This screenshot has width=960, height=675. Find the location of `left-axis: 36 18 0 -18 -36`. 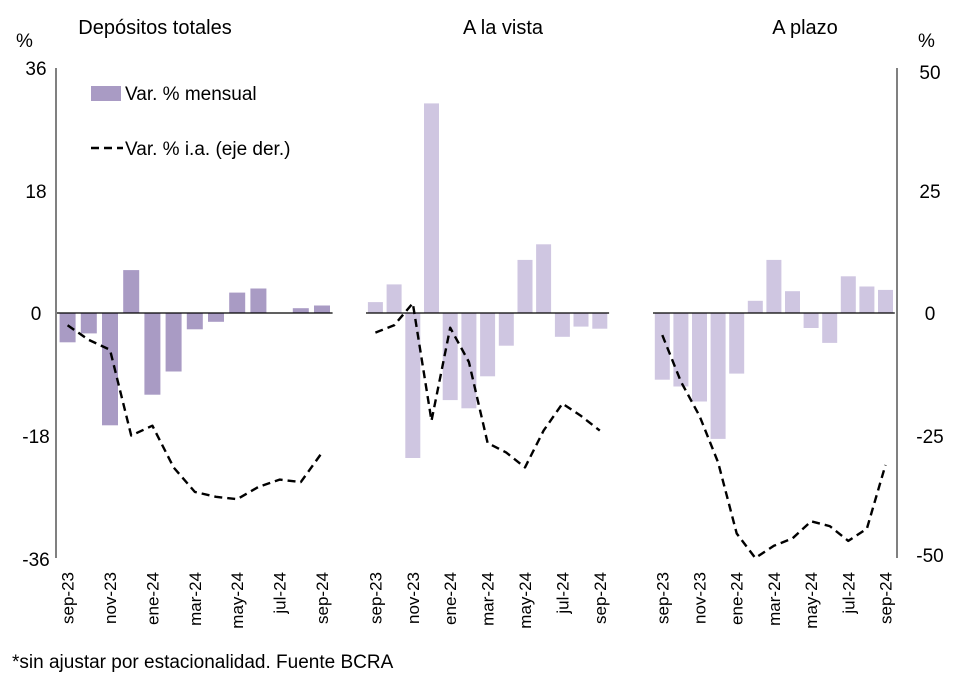

left-axis: 36 18 0 -18 -36 is located at coordinates (39, 315).